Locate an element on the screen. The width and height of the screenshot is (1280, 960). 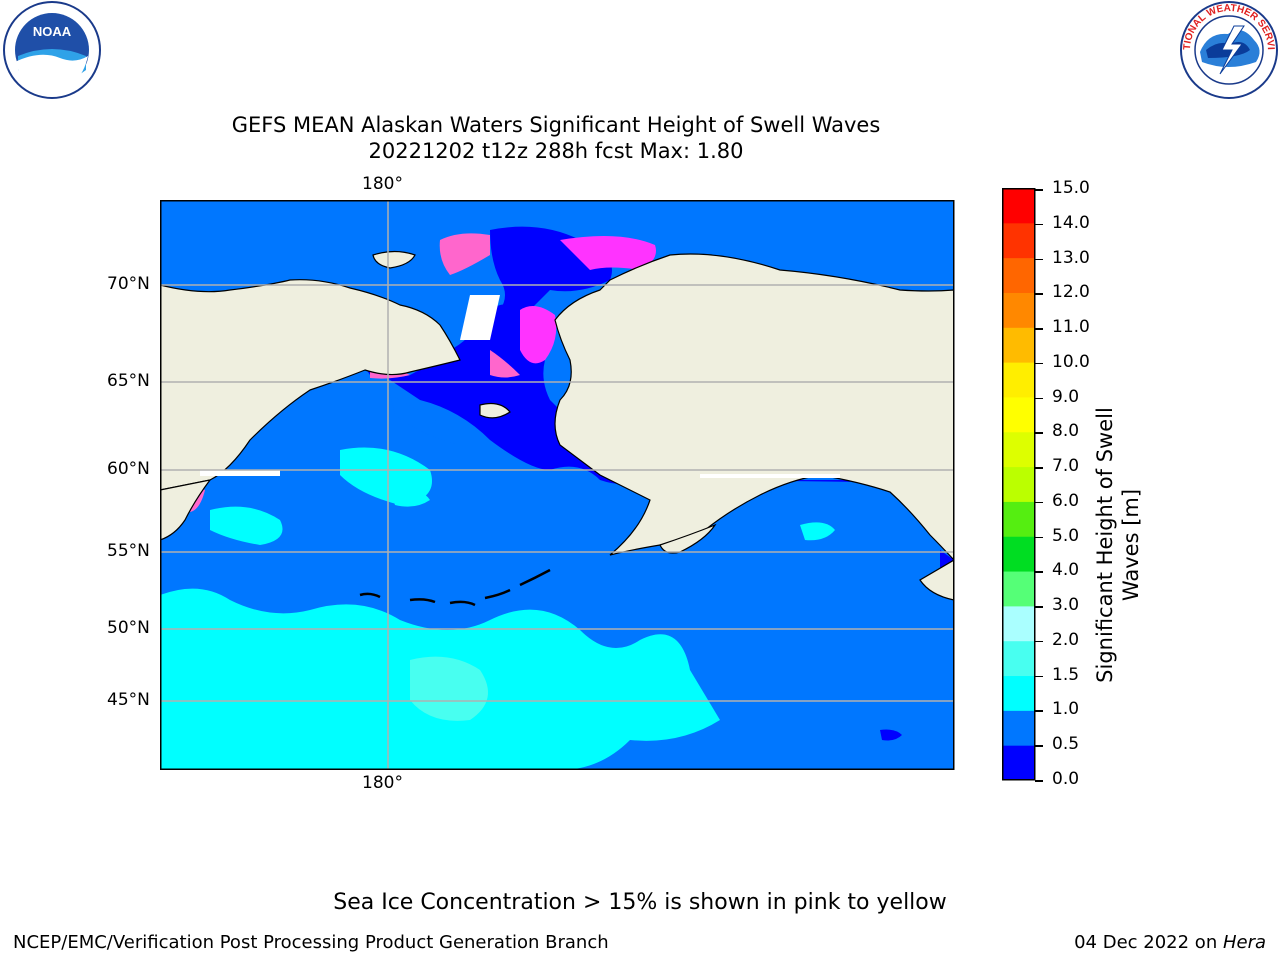
colorbar-tick-label: 11.0 is located at coordinates (1071, 327).